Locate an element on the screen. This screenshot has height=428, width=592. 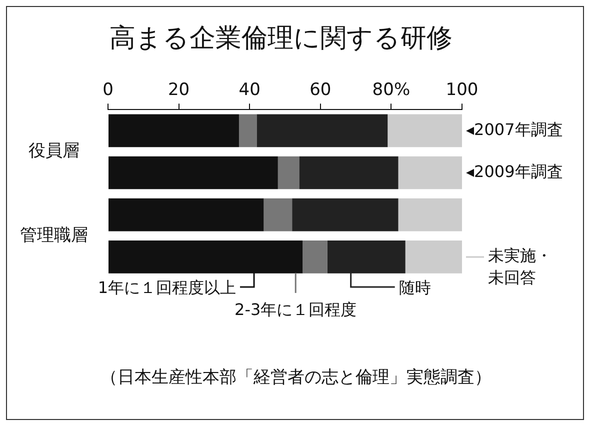
text: （日本生産性本部「経営者の志と倫理」実態調査） is located at coordinates (296, 377).